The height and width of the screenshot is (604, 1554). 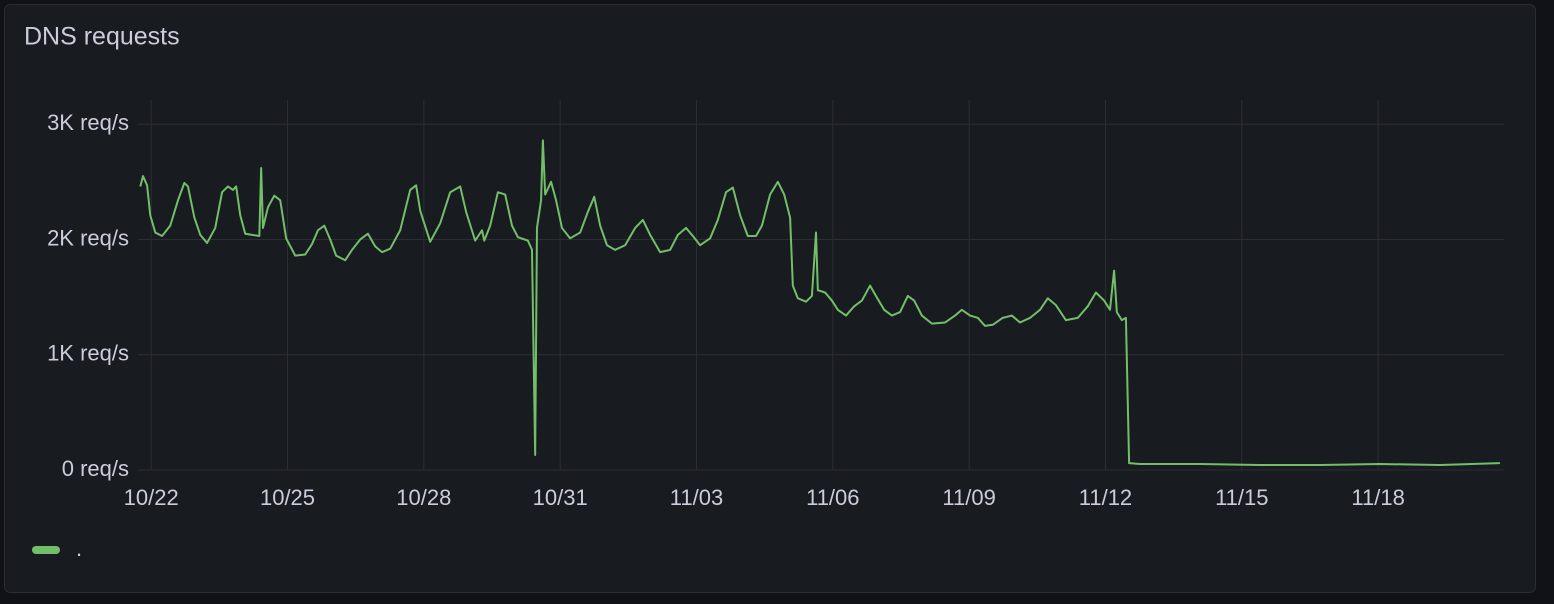 What do you see at coordinates (88, 122) in the screenshot?
I see `y-tick-label: 3K req/s` at bounding box center [88, 122].